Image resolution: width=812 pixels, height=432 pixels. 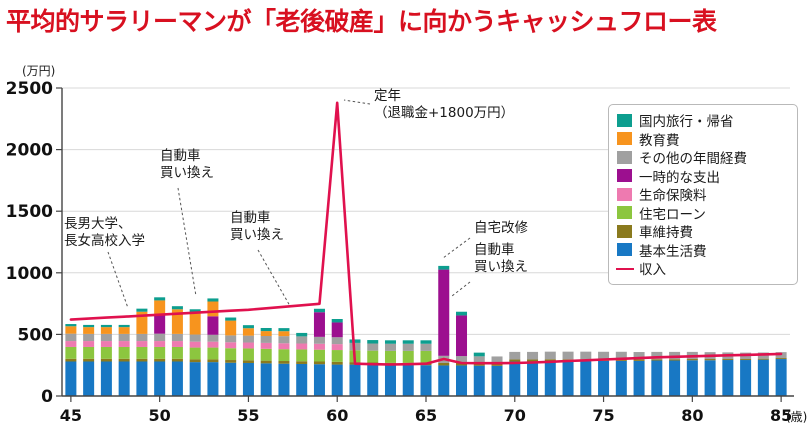 What do you see at coordinates (29, 151) in the screenshot?
I see `y-tick-label: 2000` at bounding box center [29, 151].